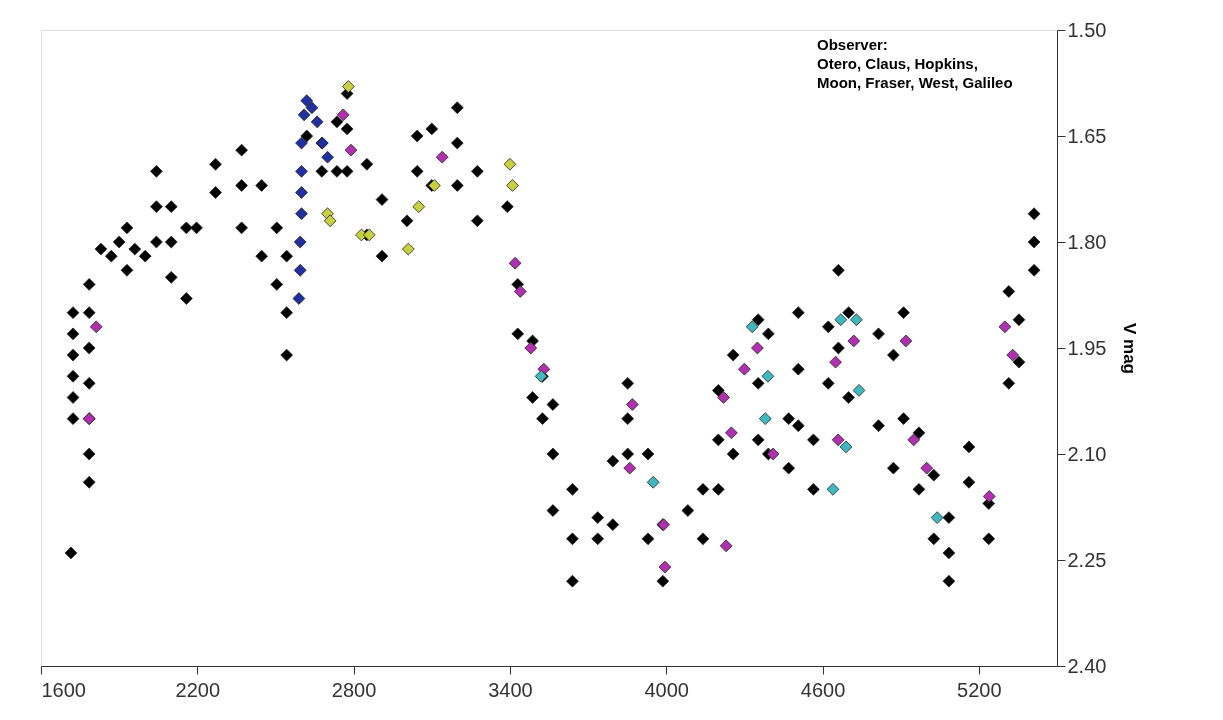  What do you see at coordinates (1087, 347) in the screenshot?
I see `y-tick-label: 1.95` at bounding box center [1087, 347].